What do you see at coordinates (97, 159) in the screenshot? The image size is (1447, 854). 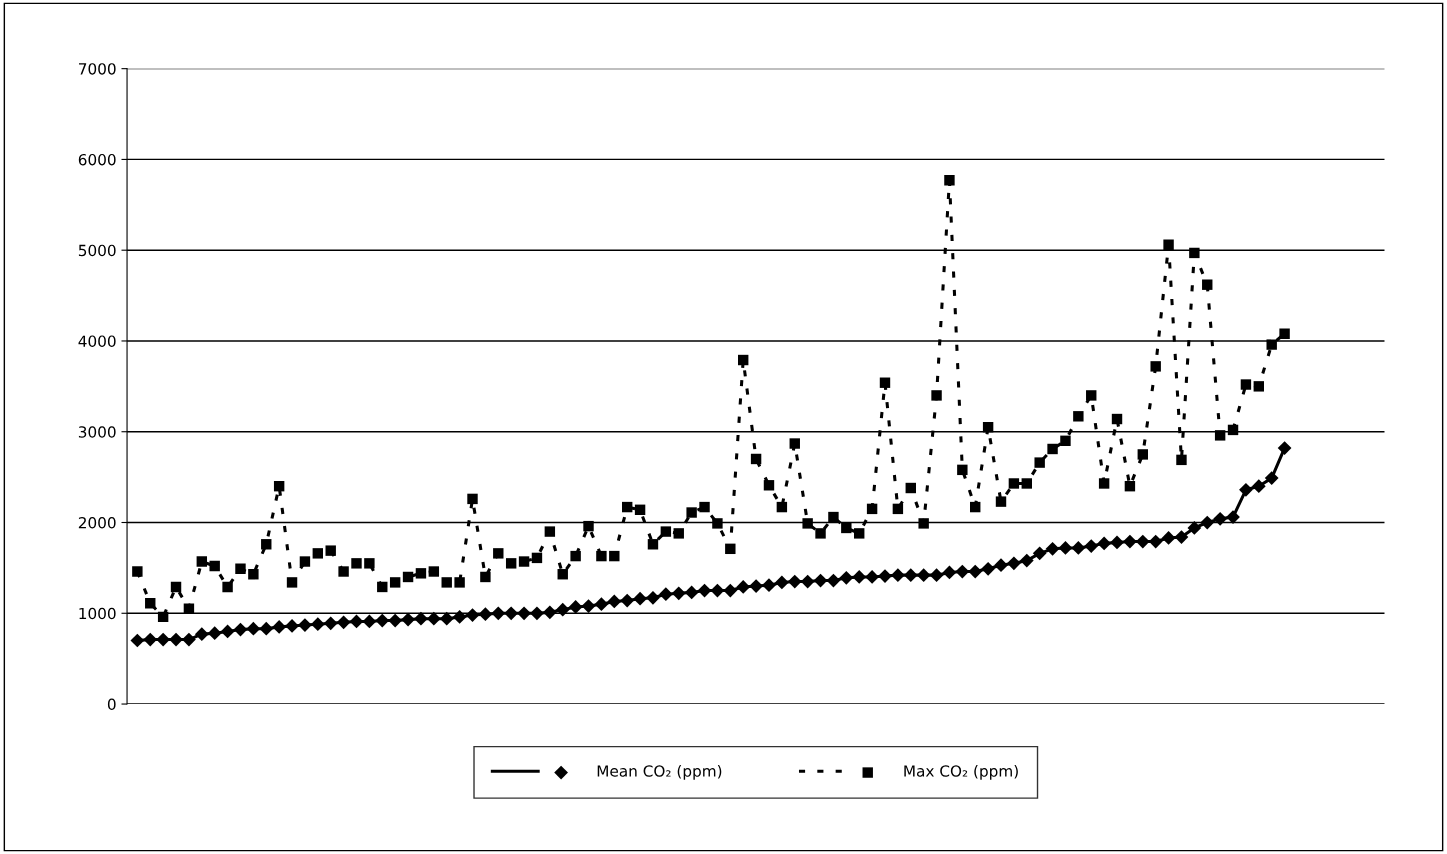 I see `y-tick-label: 6000` at bounding box center [97, 159].